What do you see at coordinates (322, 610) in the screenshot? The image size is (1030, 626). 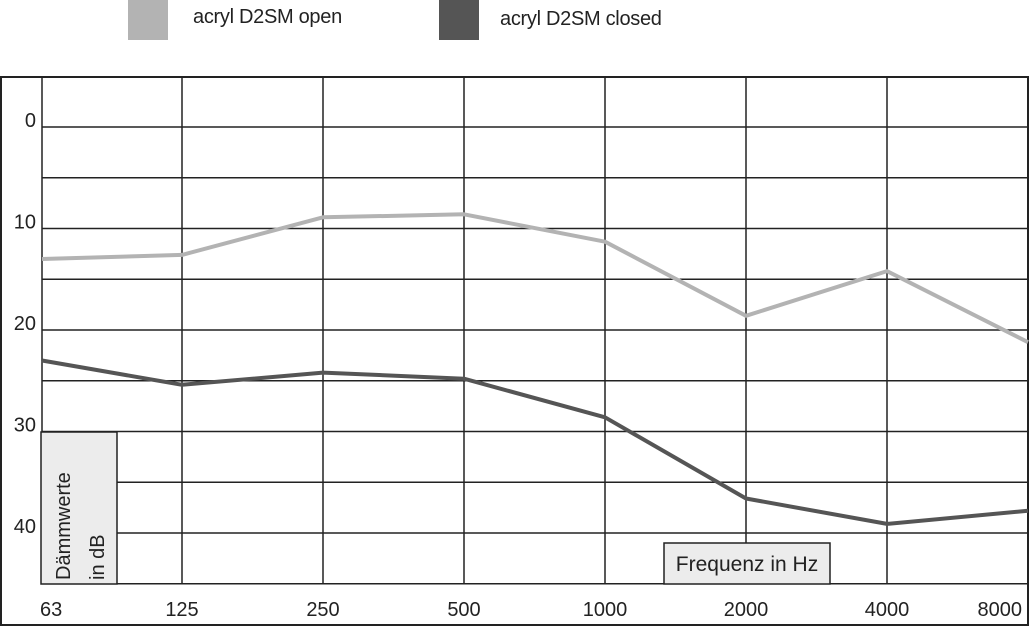 I see `x-tick-250: 250` at bounding box center [322, 610].